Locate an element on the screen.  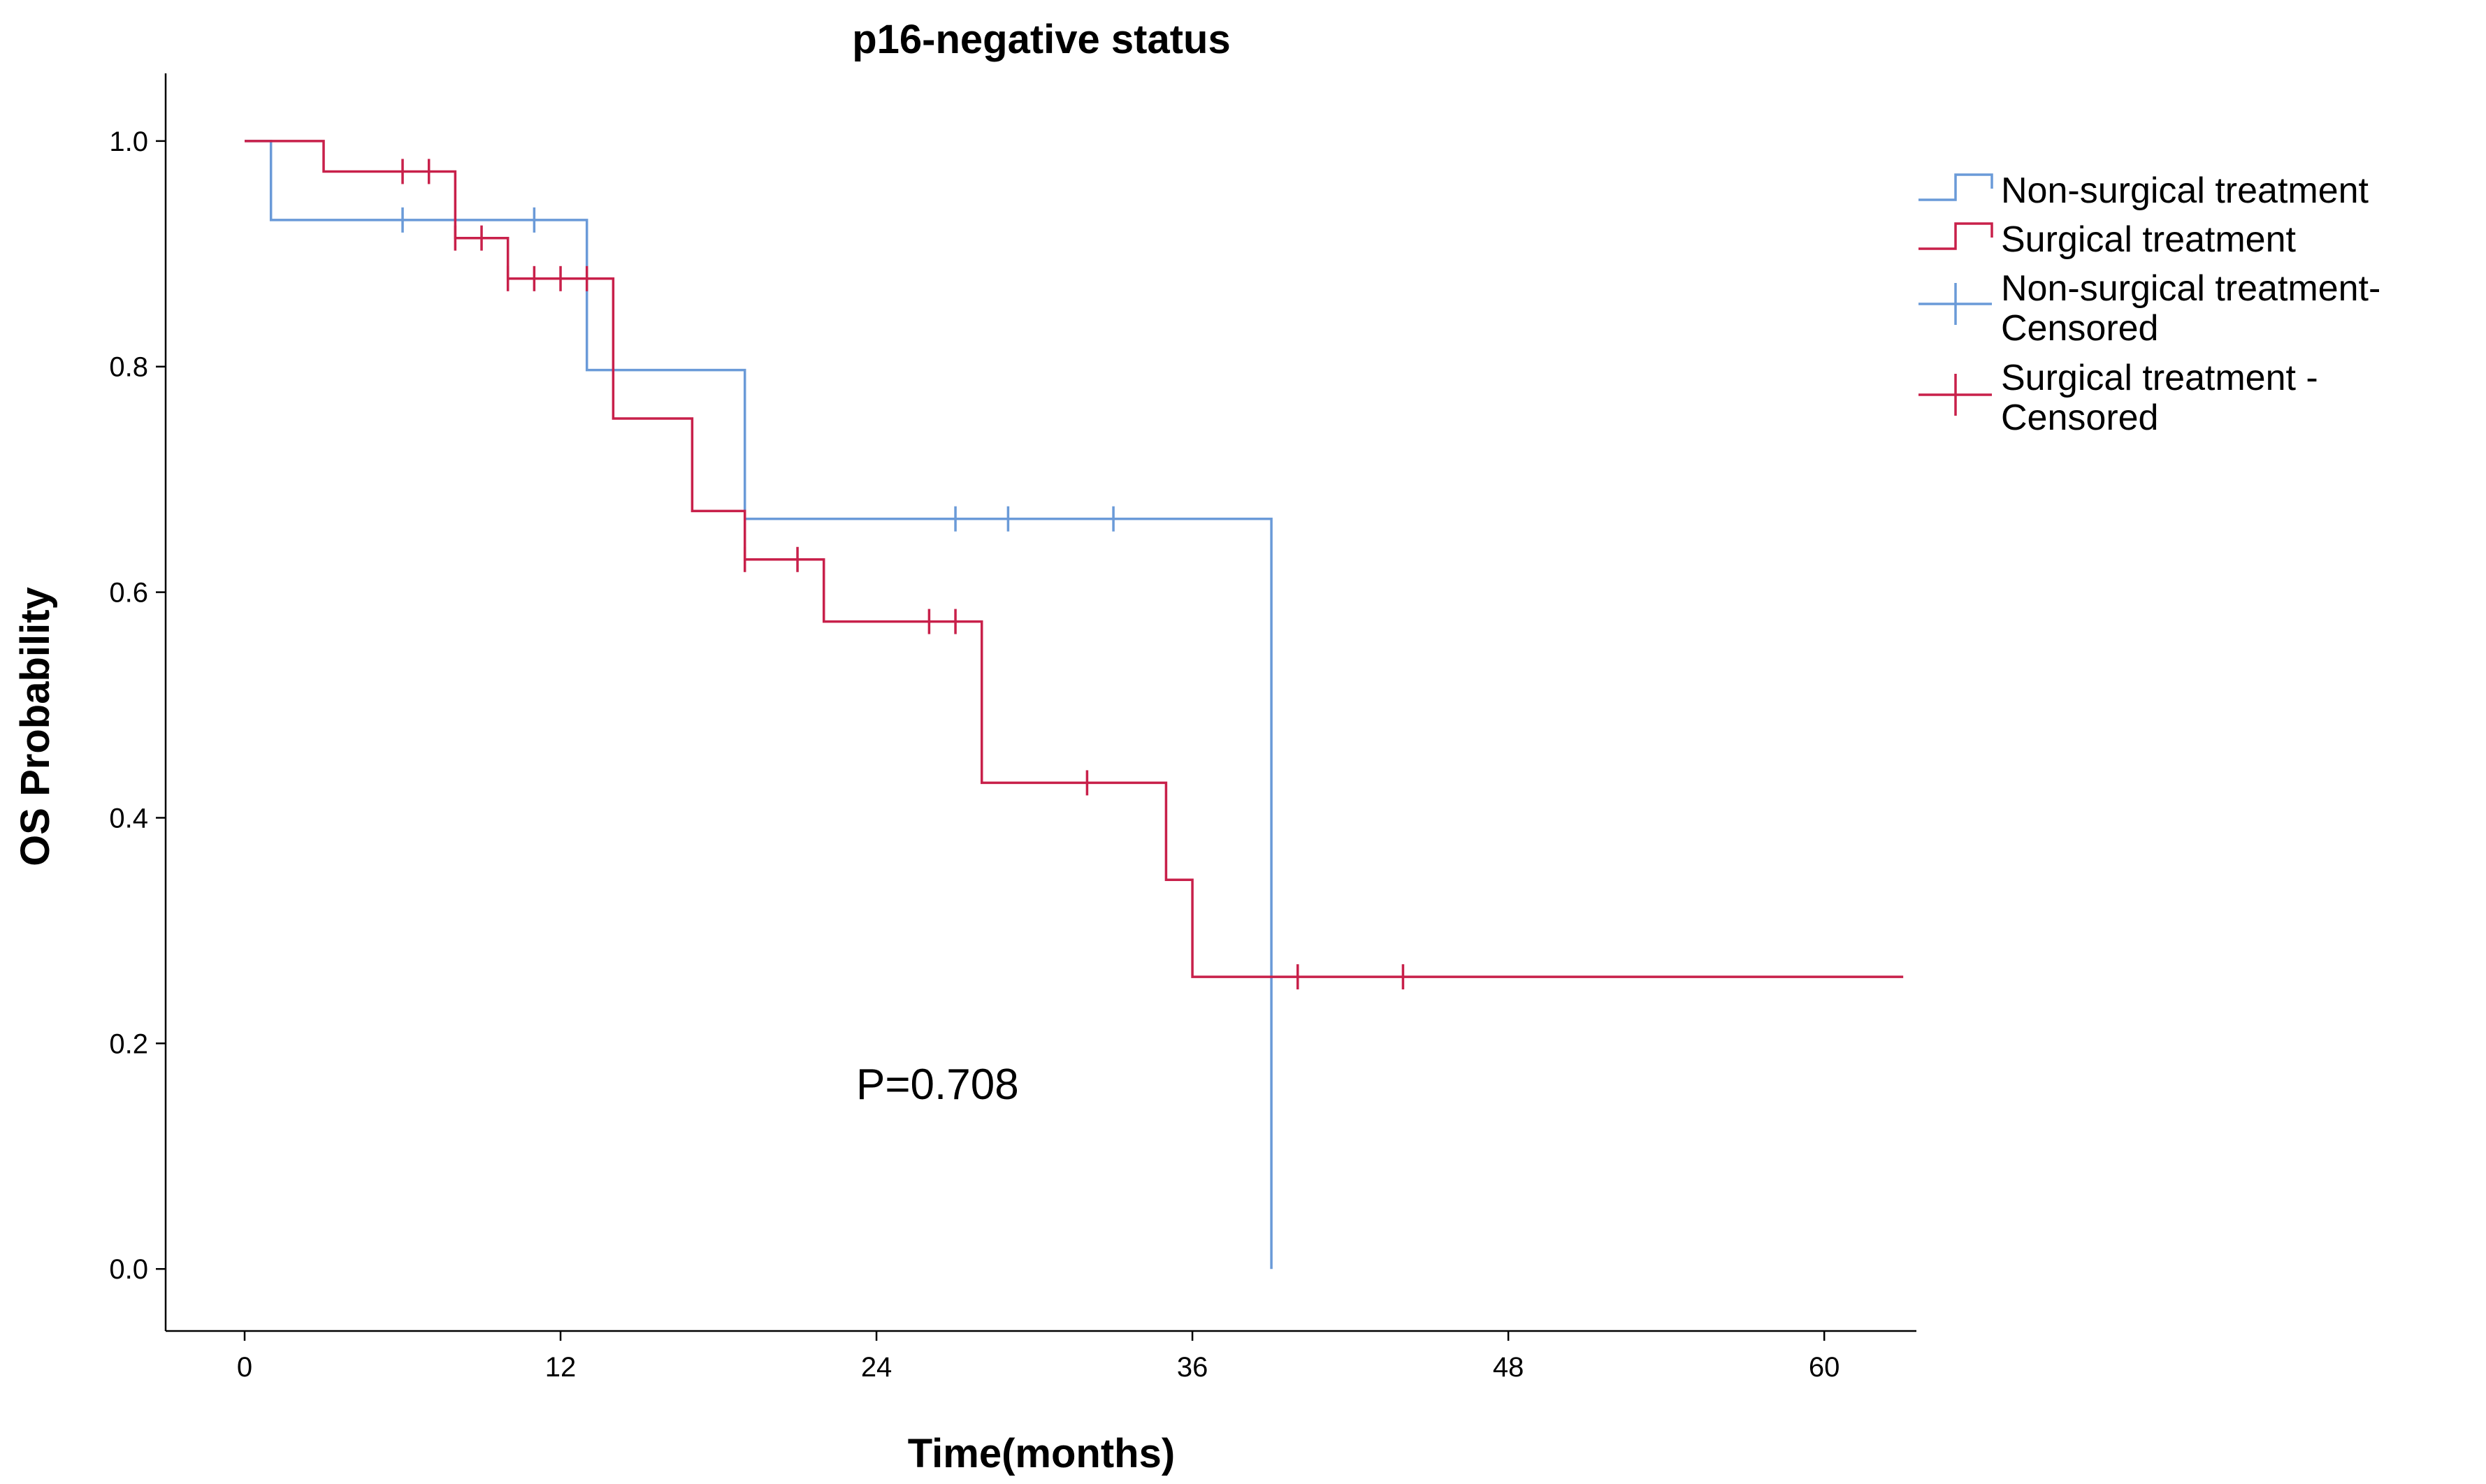
legend-label: Non-surgical treatment- is located at coordinates (2190, 288).